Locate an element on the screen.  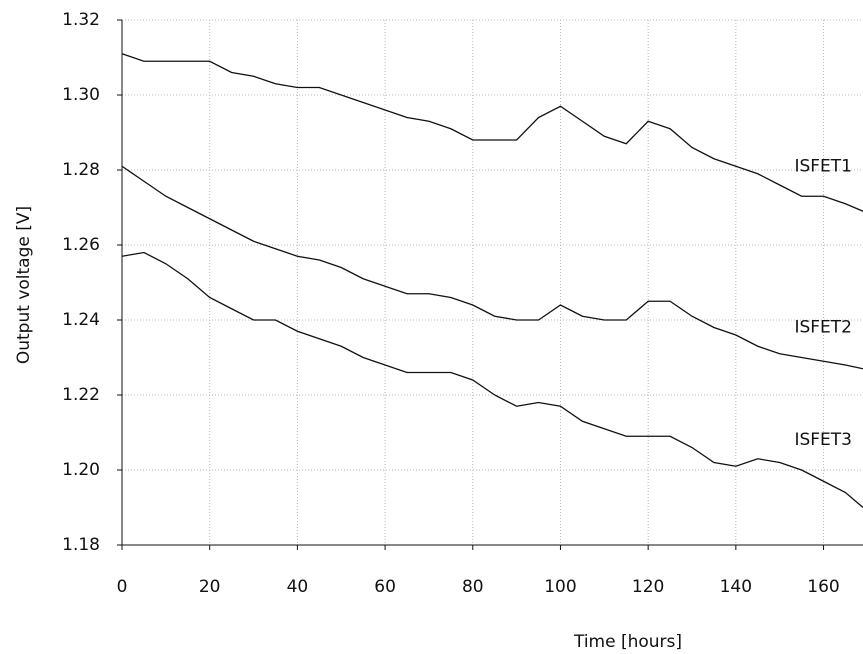
y-tick-label: 1.24 is located at coordinates (81, 320).